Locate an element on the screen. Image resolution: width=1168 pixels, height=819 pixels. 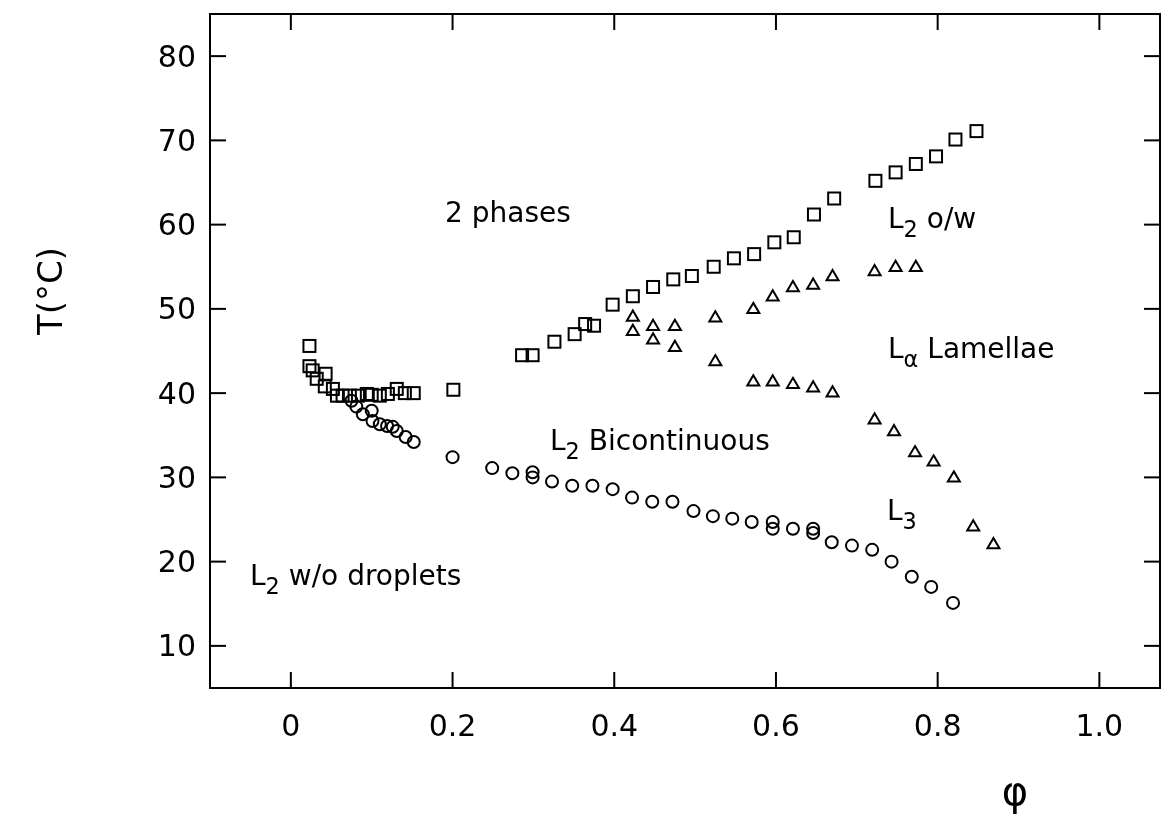
x-tick-label: 0.6 is located at coordinates (776, 725).